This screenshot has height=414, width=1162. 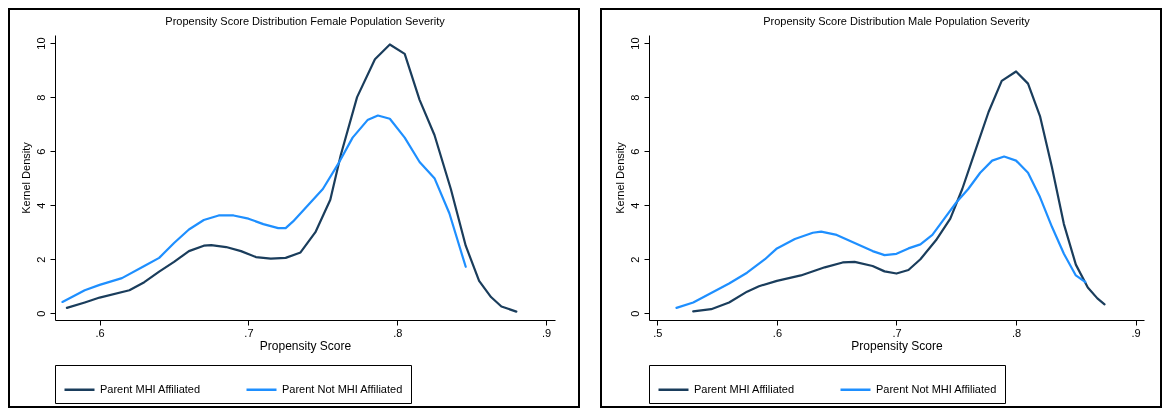 What do you see at coordinates (897, 21) in the screenshot?
I see `chart-title: Propensity Score Distribution Male Population Severity` at bounding box center [897, 21].